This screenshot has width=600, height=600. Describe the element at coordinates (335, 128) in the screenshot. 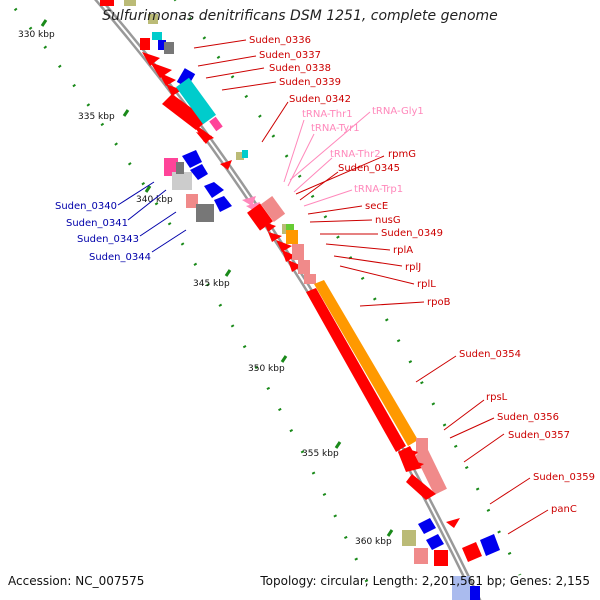

I see `gene-label: tRNA-Tyr1` at that location.